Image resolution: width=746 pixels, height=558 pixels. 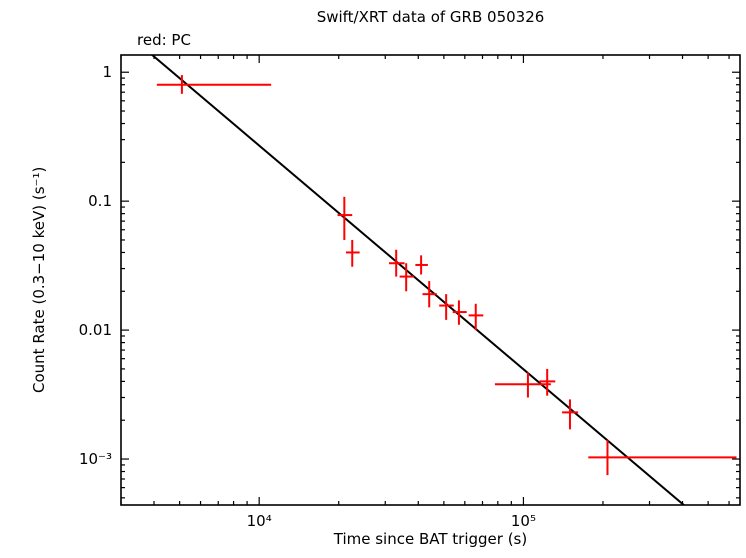 What do you see at coordinates (430, 17) in the screenshot?
I see `chart-title: Swift/XRT data of GRB 050326` at bounding box center [430, 17].